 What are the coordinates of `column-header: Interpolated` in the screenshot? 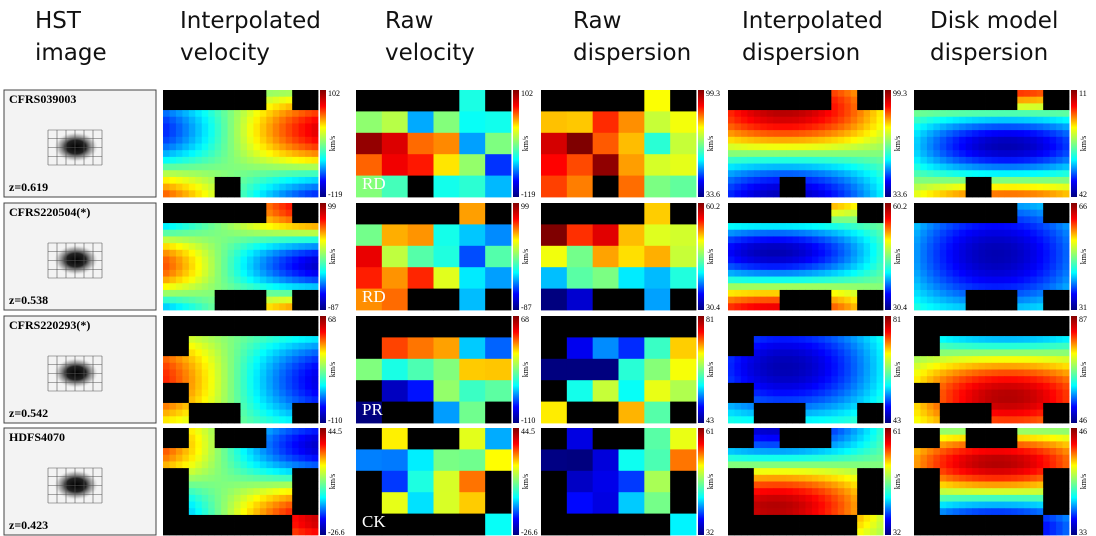 It's located at (812, 21).